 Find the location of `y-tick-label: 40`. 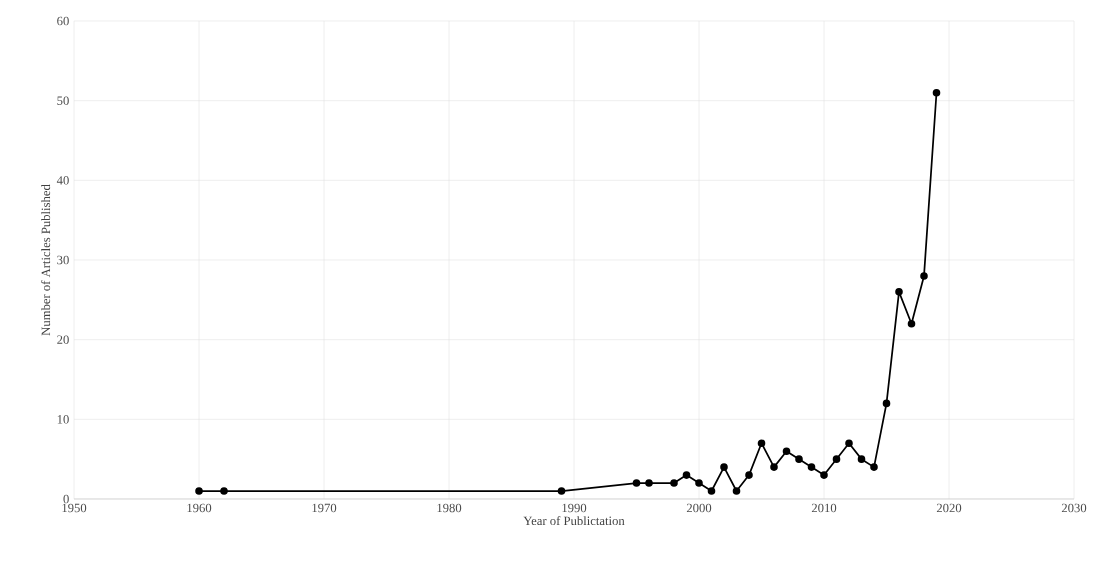

y-tick-label: 40 is located at coordinates (62, 180).